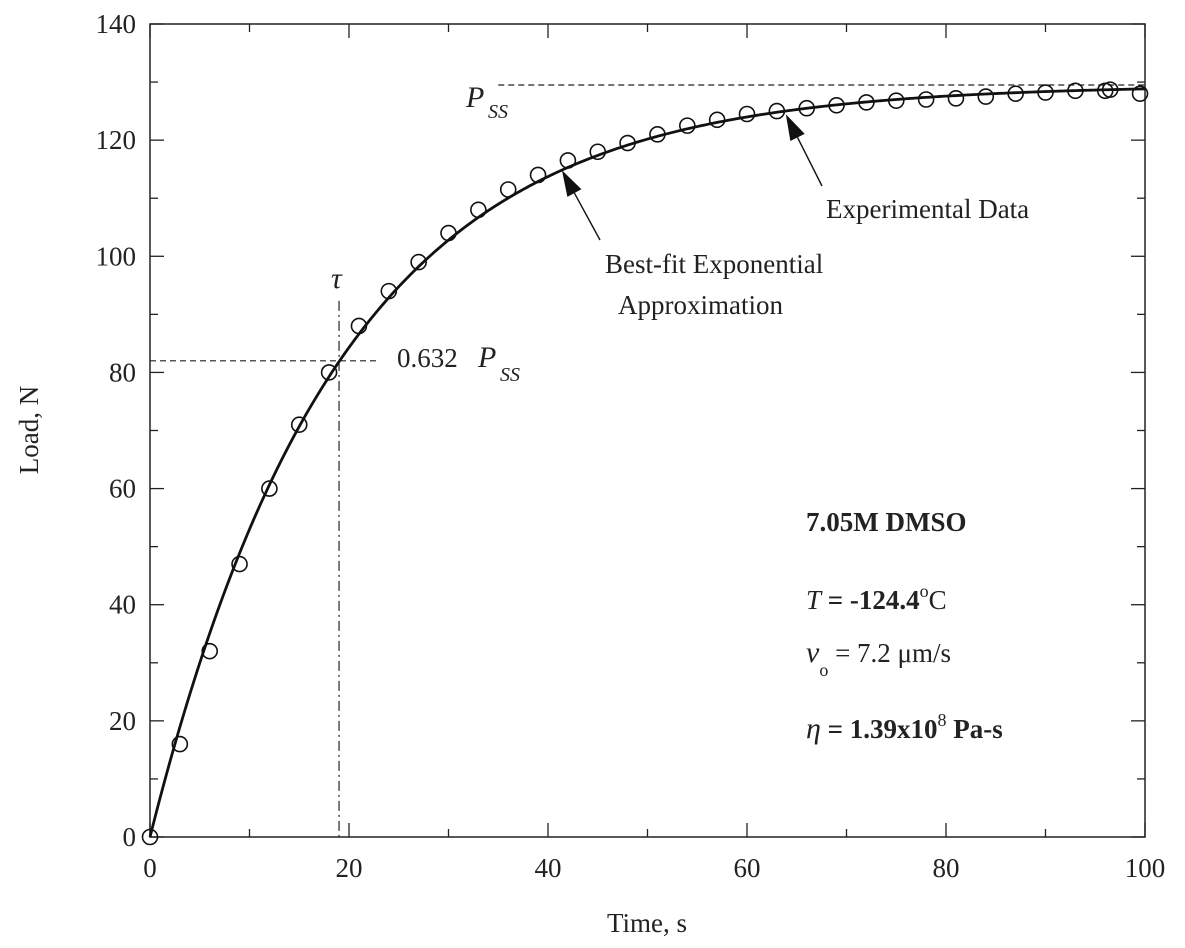 The width and height of the screenshot is (1185, 948). Describe the element at coordinates (924, 591) in the screenshot. I see `info-temperature-degree: o` at that location.